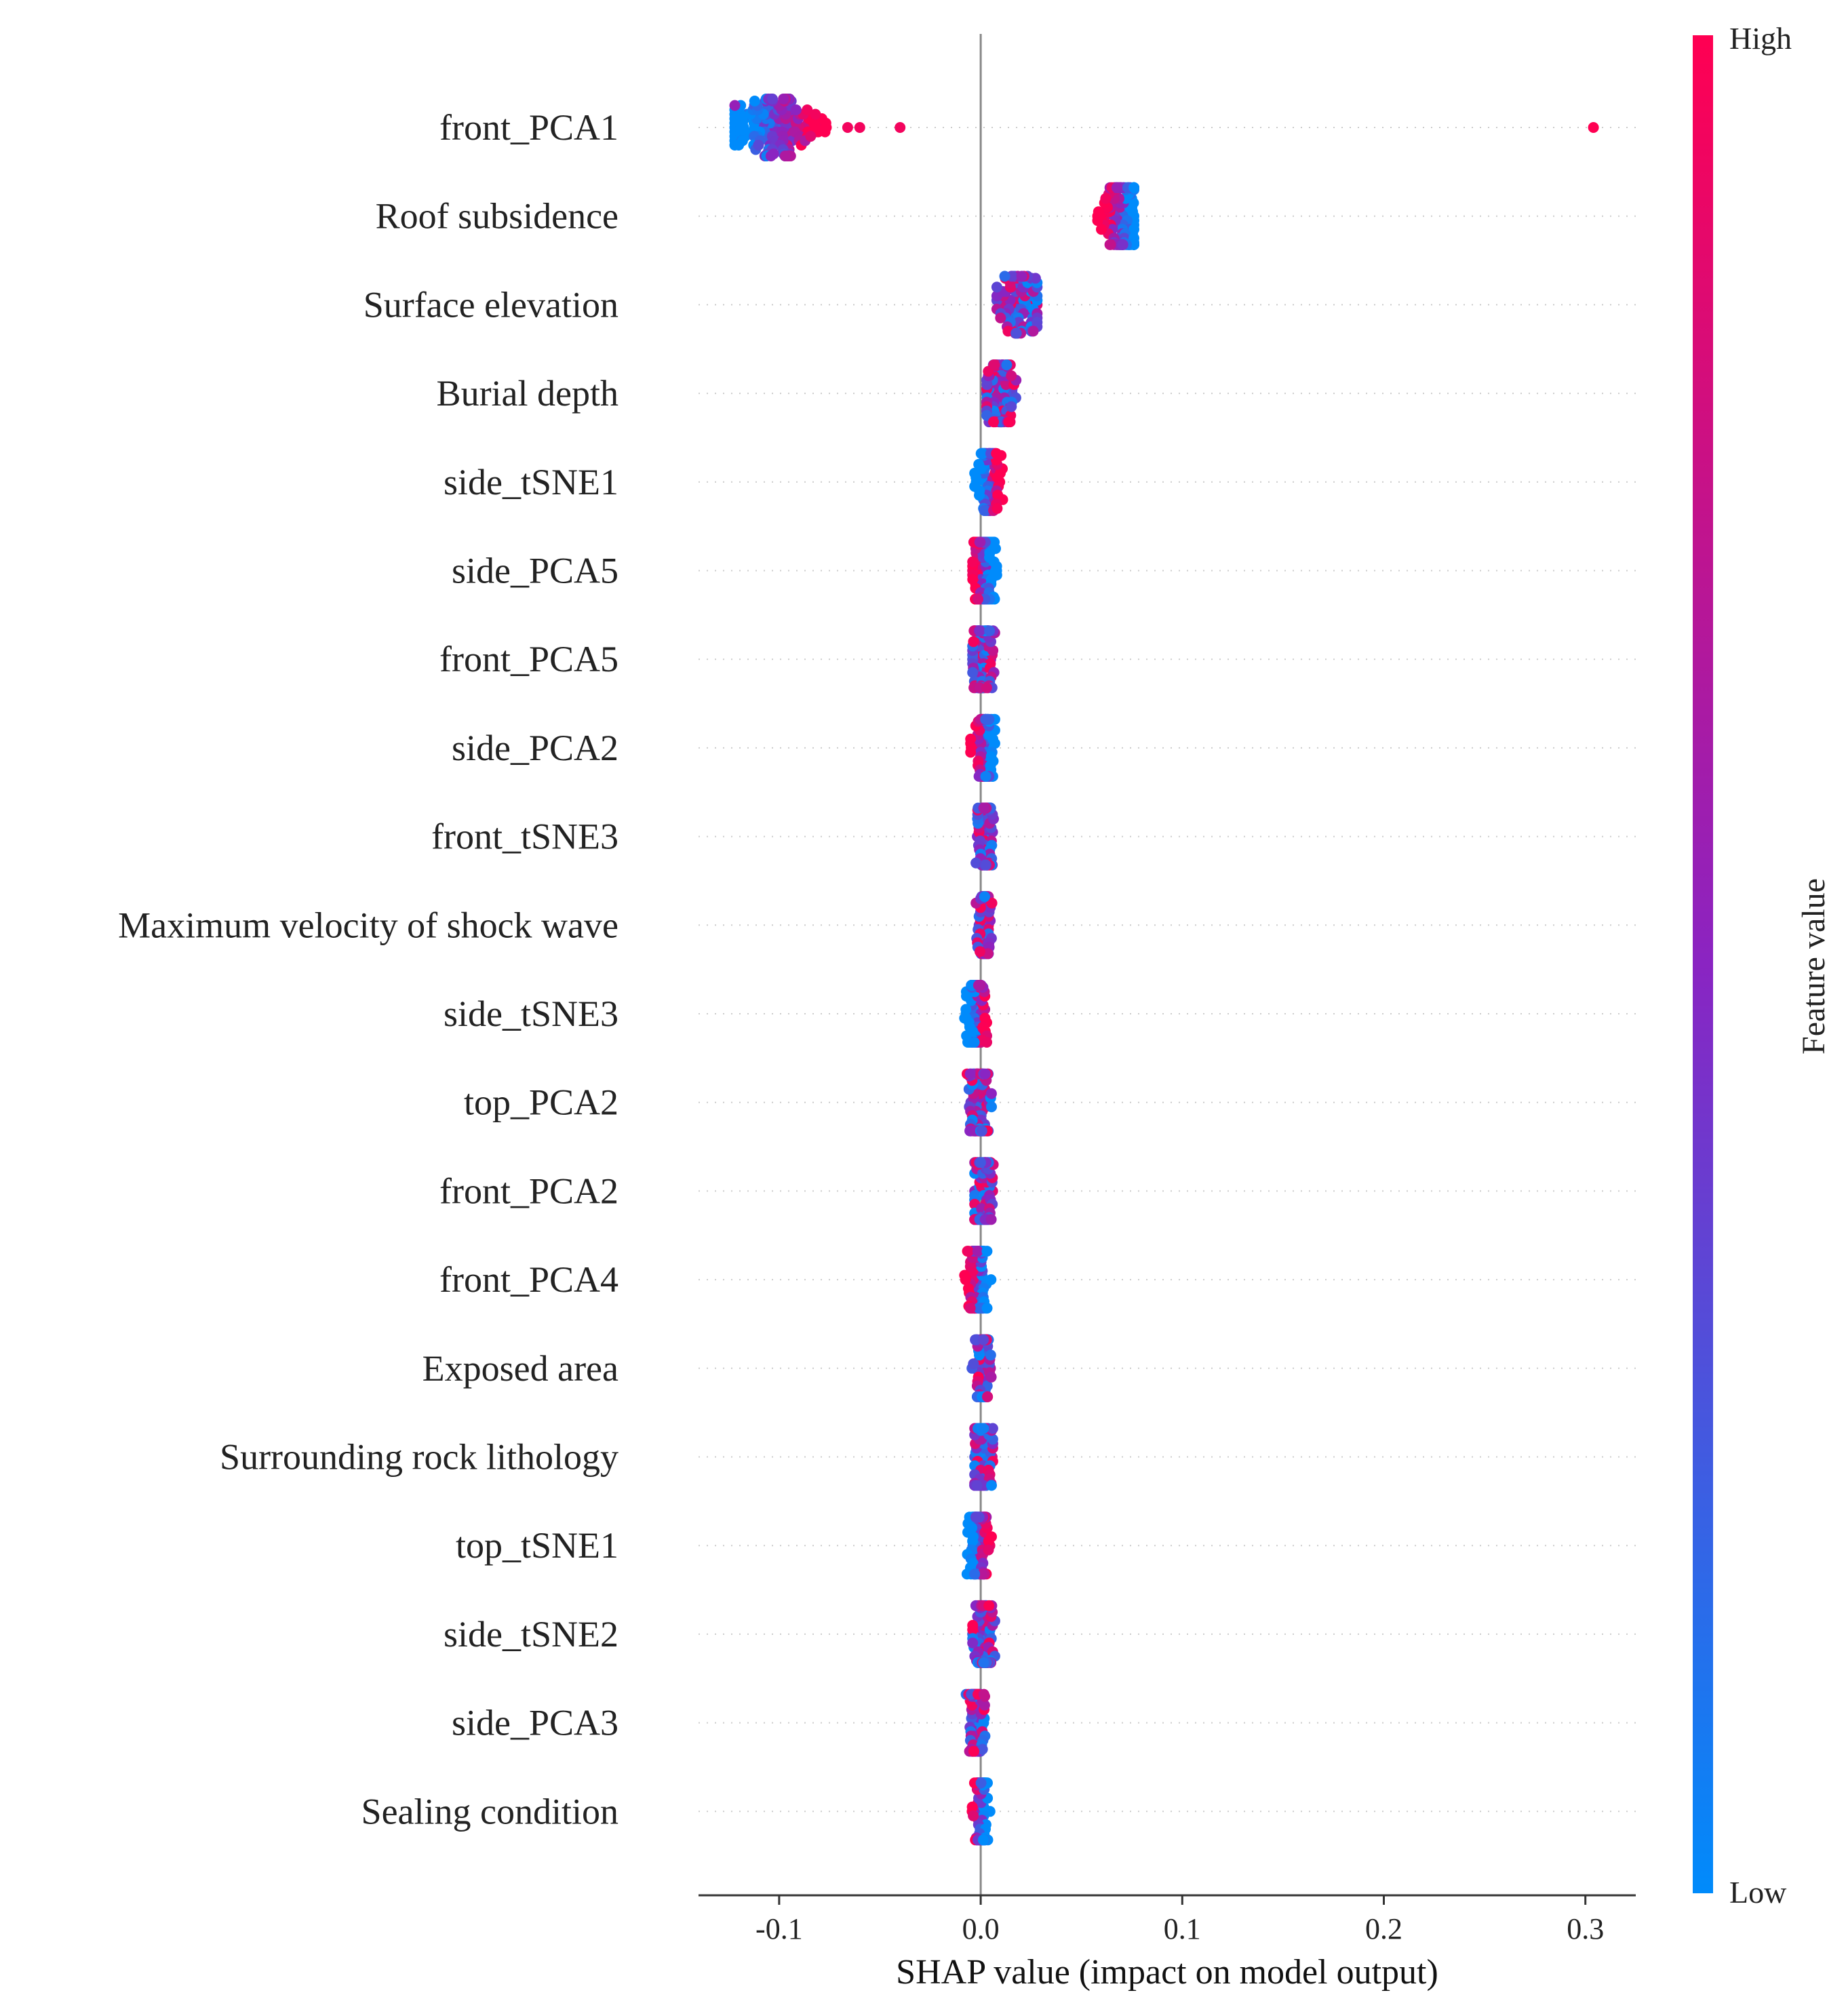 The image size is (1846, 2016). What do you see at coordinates (1182, 1928) in the screenshot?
I see `x-tick-label: 0.1` at bounding box center [1182, 1928].